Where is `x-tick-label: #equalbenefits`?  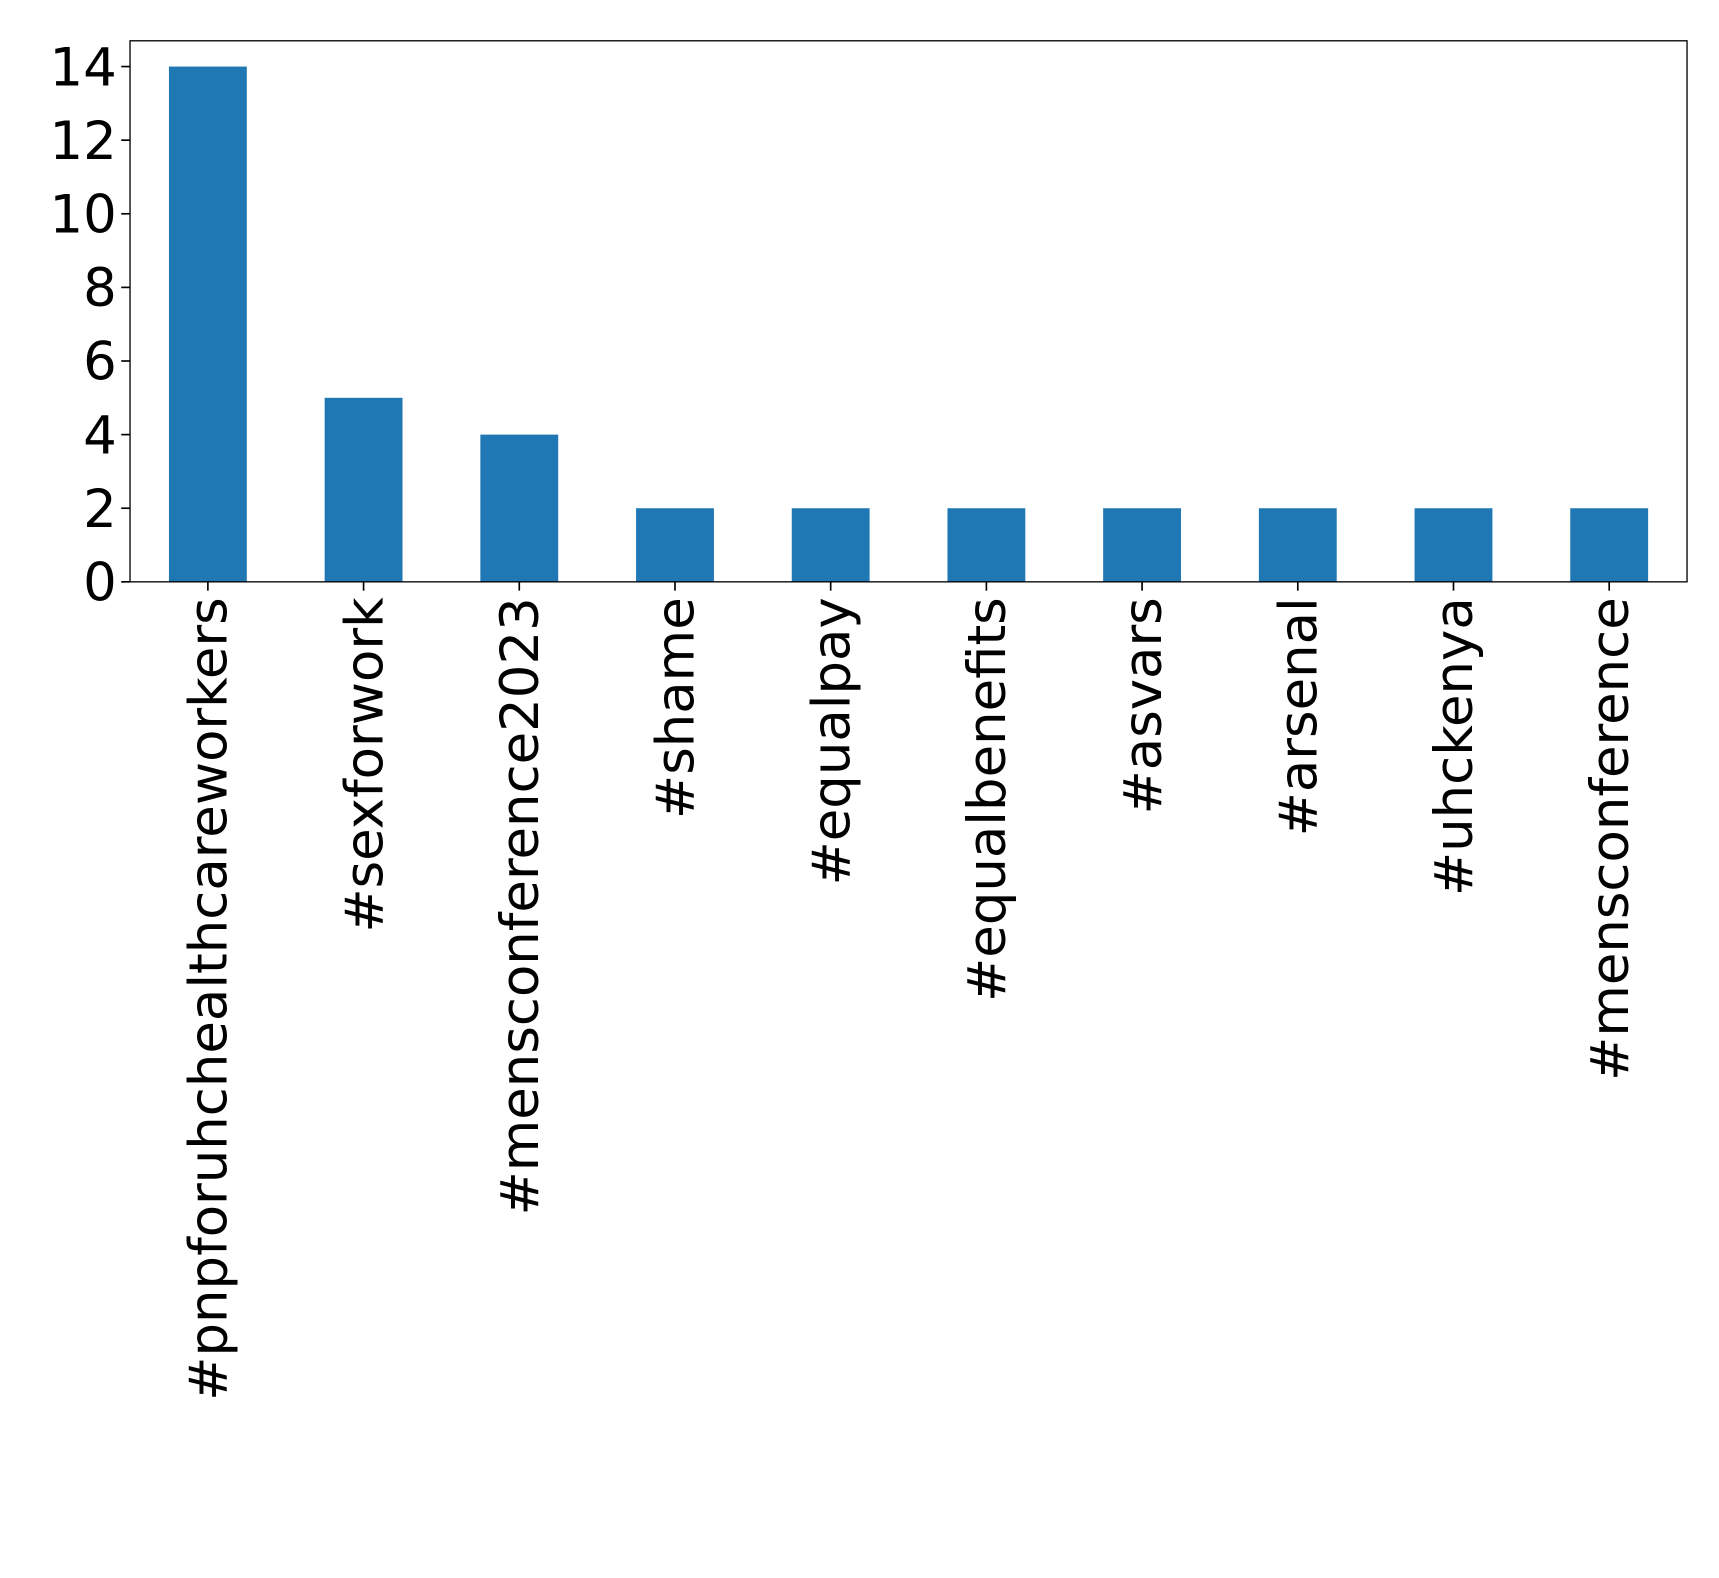
x-tick-label: #equalbenefits is located at coordinates (987, 799).